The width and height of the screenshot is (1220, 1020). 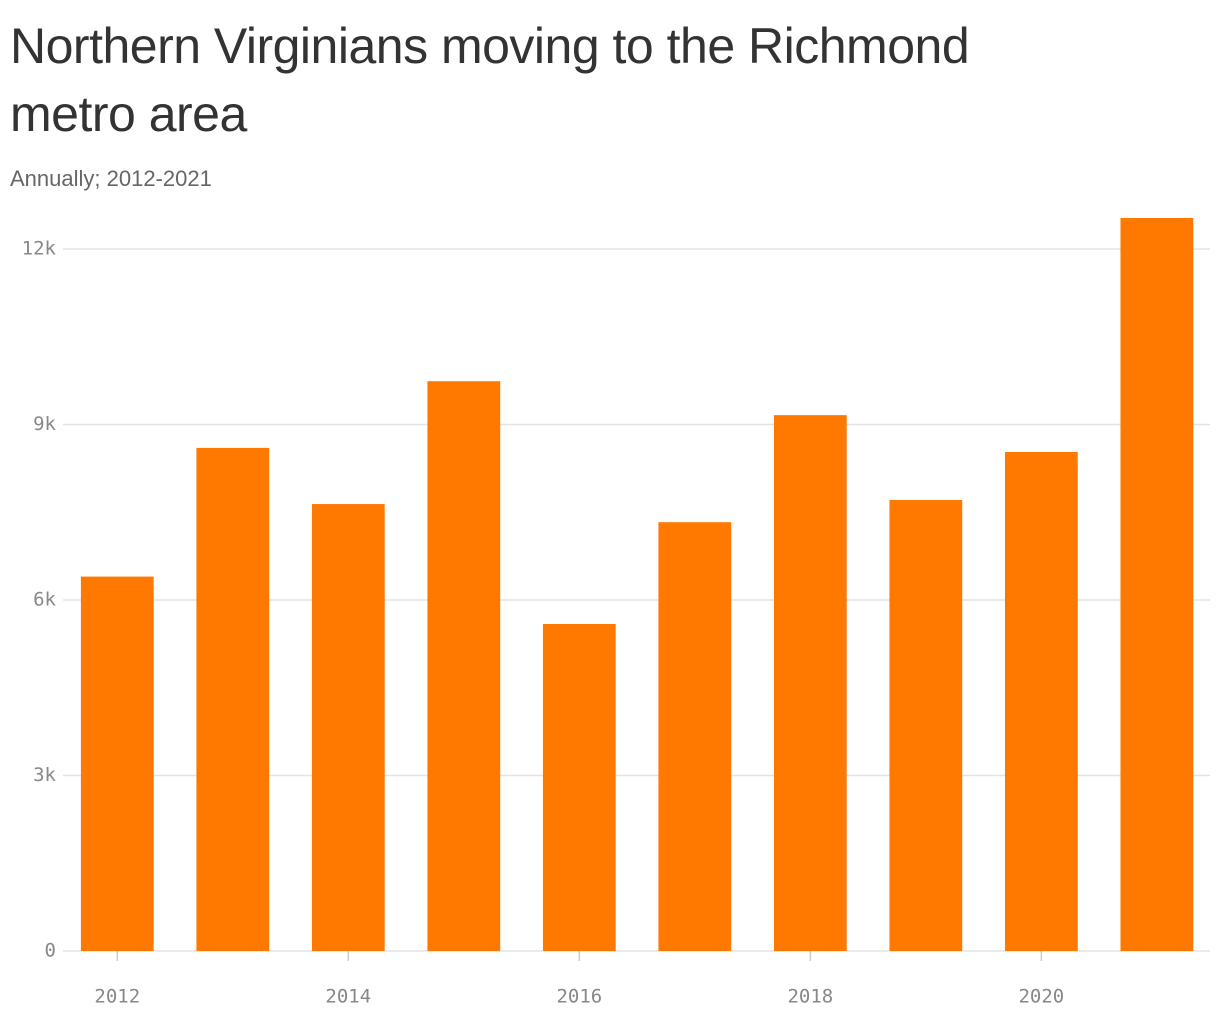 What do you see at coordinates (39, 249) in the screenshot?
I see `y-tick-label: 12k` at bounding box center [39, 249].